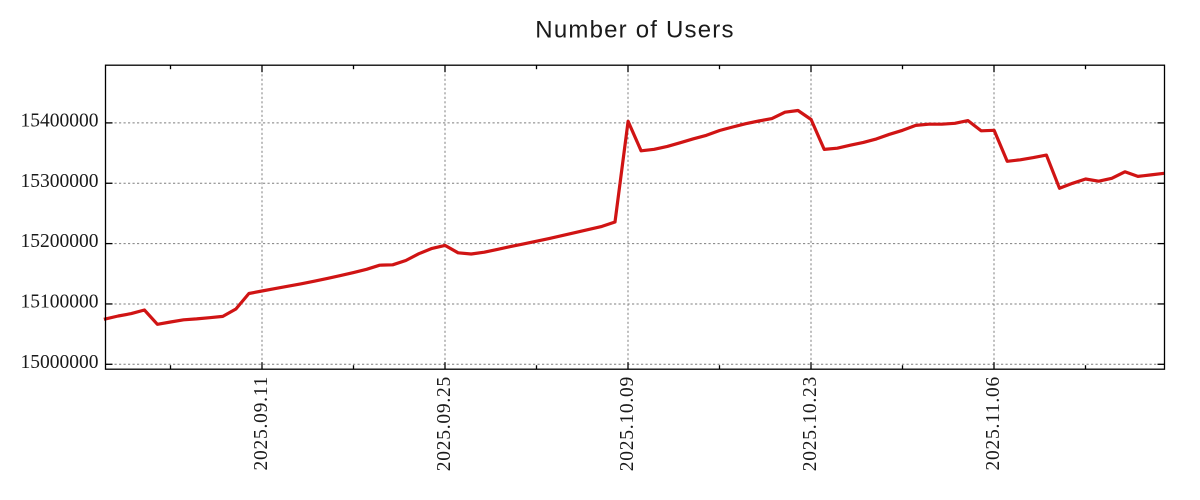 The image size is (1200, 500). What do you see at coordinates (444, 423) in the screenshot?
I see `svg-text: 2025.09.25` at bounding box center [444, 423].